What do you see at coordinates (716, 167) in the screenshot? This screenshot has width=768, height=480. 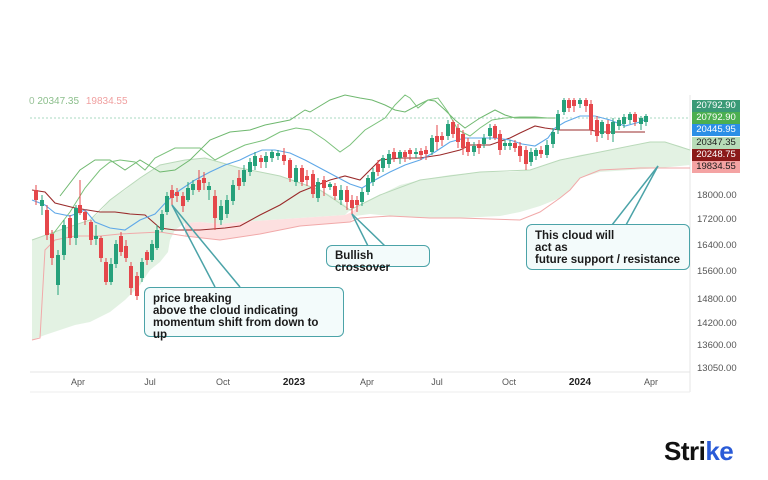 I see `price-tag-span-b: 19834.55` at bounding box center [716, 167].